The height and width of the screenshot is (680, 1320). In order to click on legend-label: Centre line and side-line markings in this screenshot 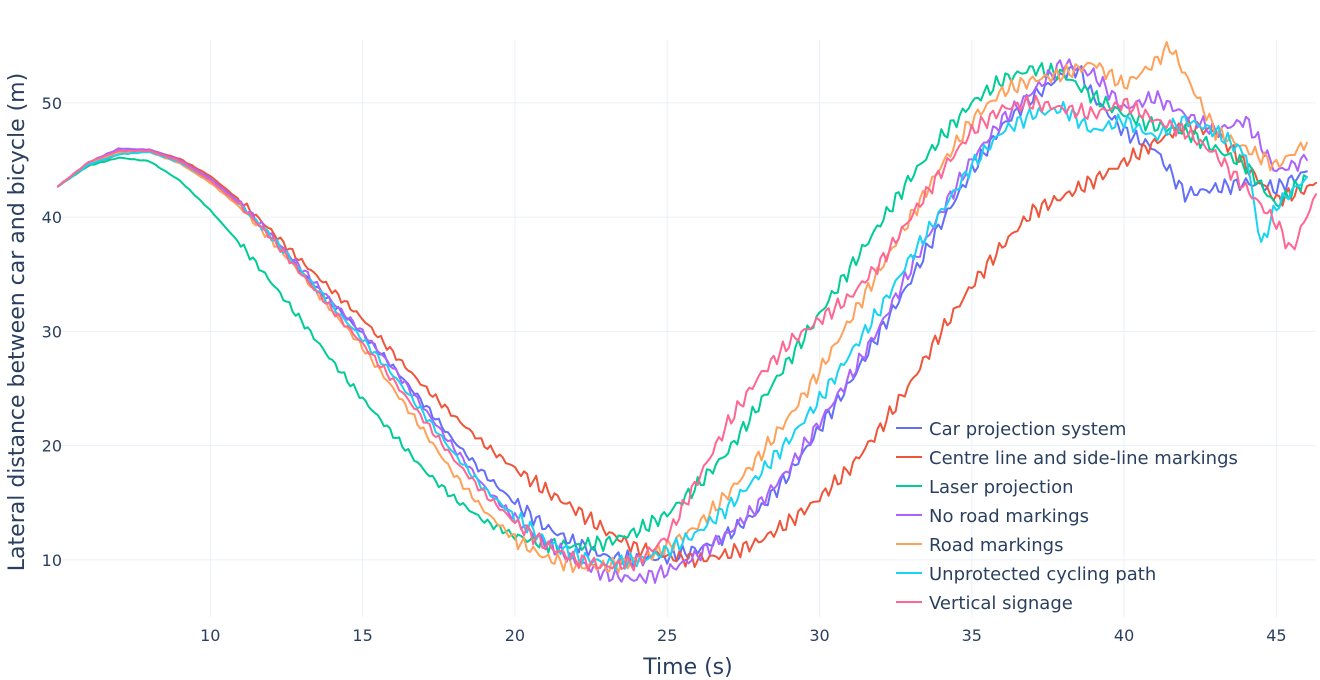, I will do `click(1083, 458)`.